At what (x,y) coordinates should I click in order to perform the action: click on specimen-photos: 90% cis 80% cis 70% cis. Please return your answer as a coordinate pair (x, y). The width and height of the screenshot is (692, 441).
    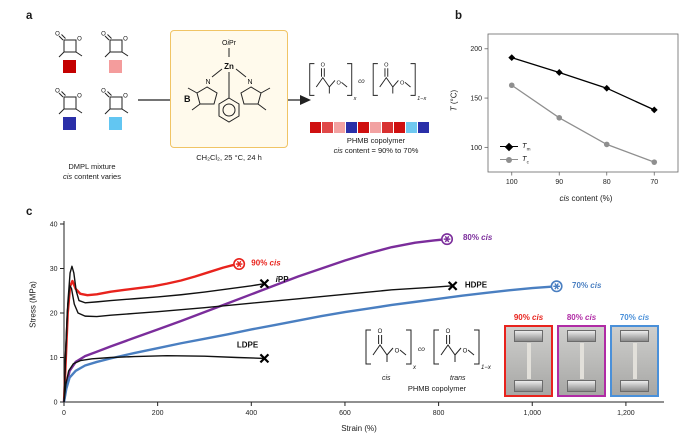
    Looking at the image, I should click on (581, 355).